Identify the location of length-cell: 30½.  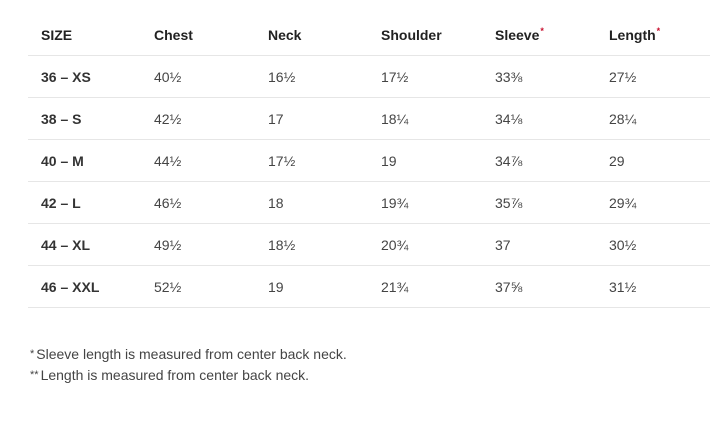
(653, 244).